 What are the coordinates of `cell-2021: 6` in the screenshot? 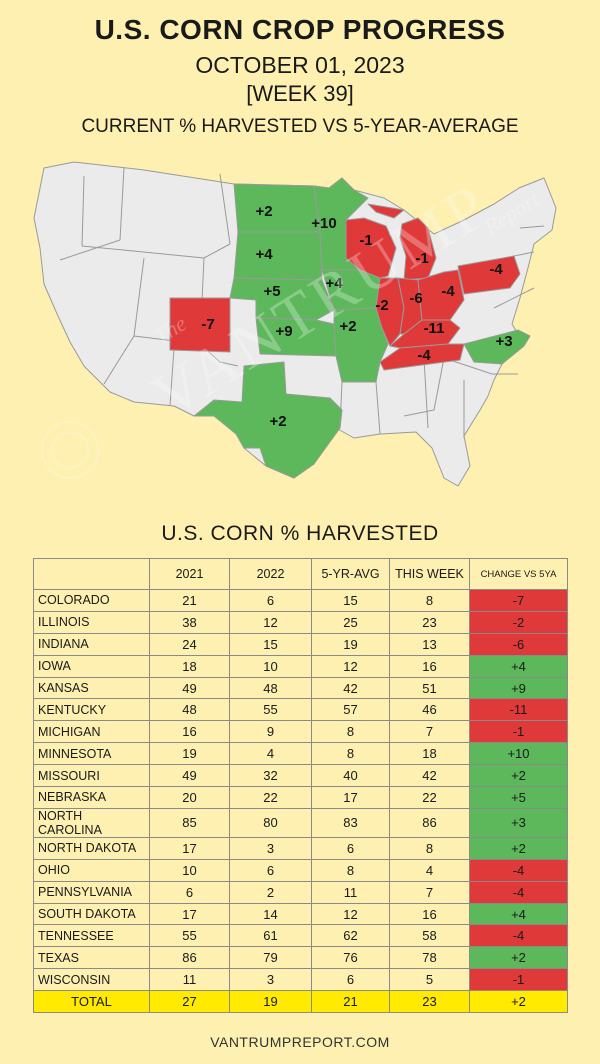 It's located at (189, 892).